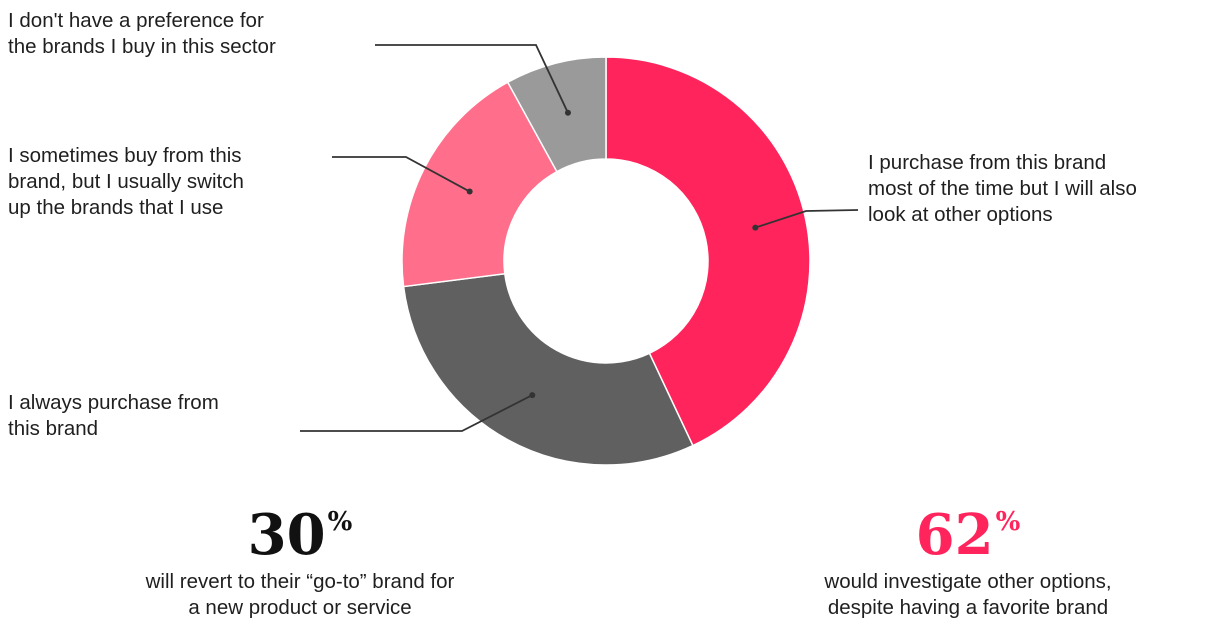 This screenshot has width=1218, height=627. What do you see at coordinates (1008, 522) in the screenshot?
I see `stat-investigate-percent: %` at bounding box center [1008, 522].